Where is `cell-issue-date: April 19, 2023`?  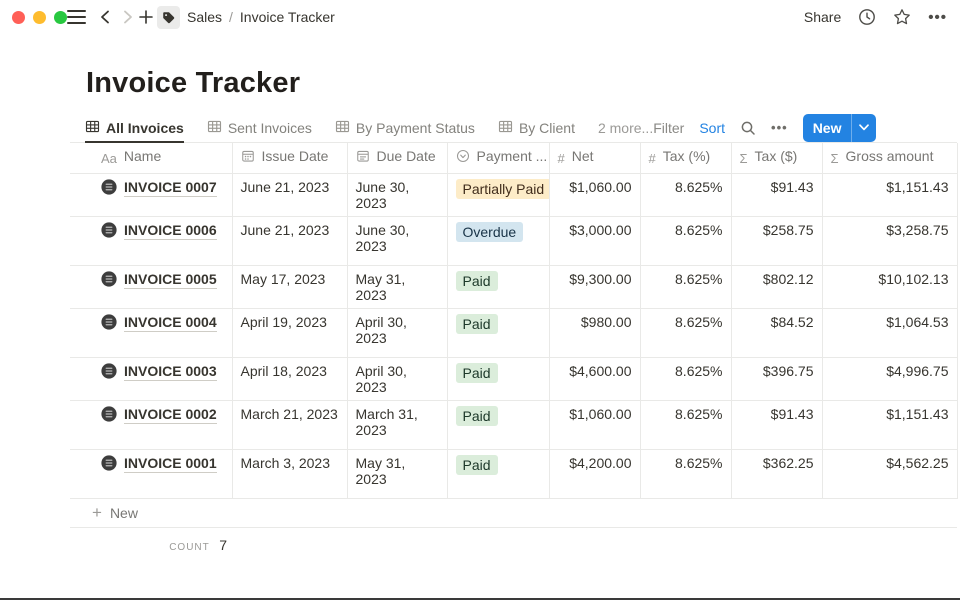
cell-issue-date: April 19, 2023 is located at coordinates (290, 333).